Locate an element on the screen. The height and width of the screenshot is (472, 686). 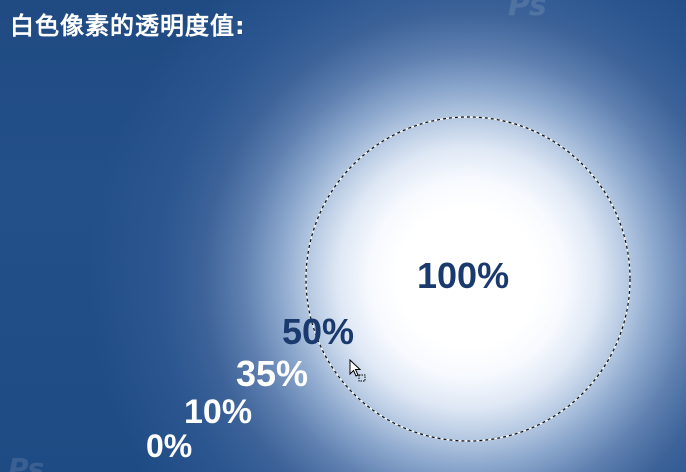
watermark-bottom: Ps is located at coordinates (26, 462).